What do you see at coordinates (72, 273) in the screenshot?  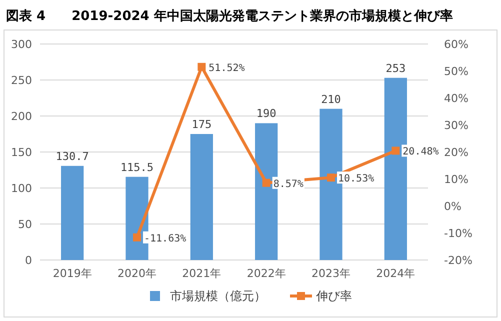 I see `x-tick-label: 2019年` at bounding box center [72, 273].